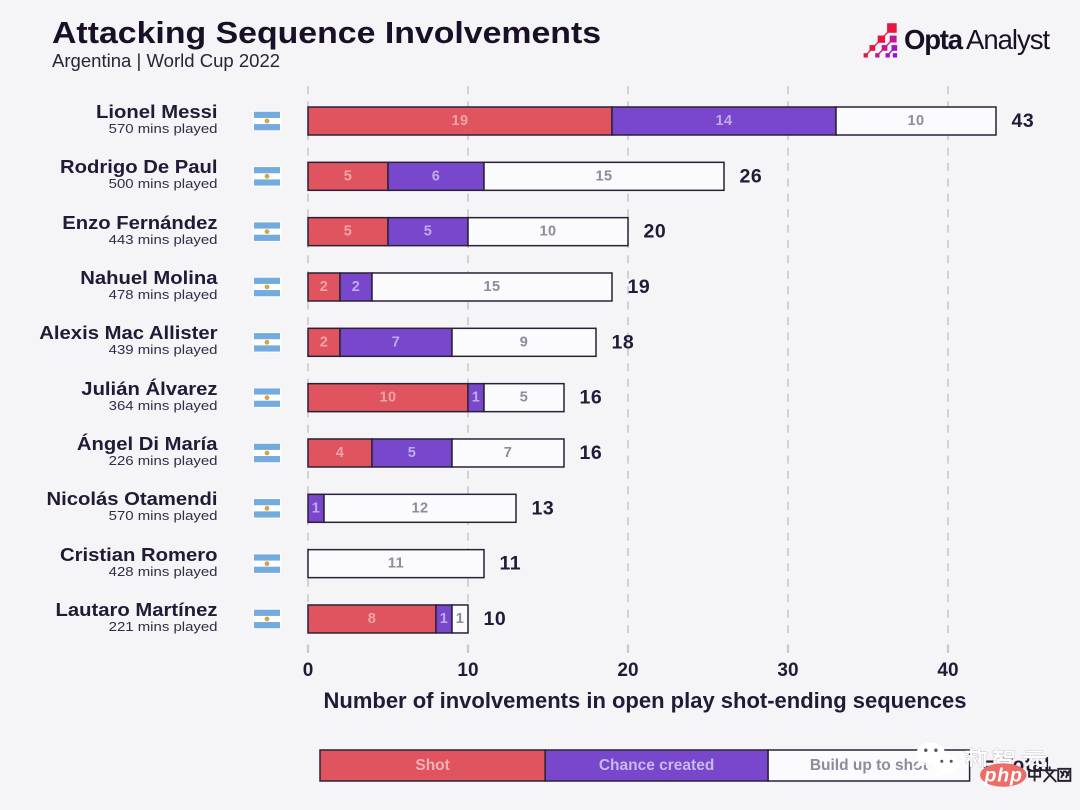  What do you see at coordinates (1008, 39) in the screenshot?
I see `svg-text: Analyst` at bounding box center [1008, 39].